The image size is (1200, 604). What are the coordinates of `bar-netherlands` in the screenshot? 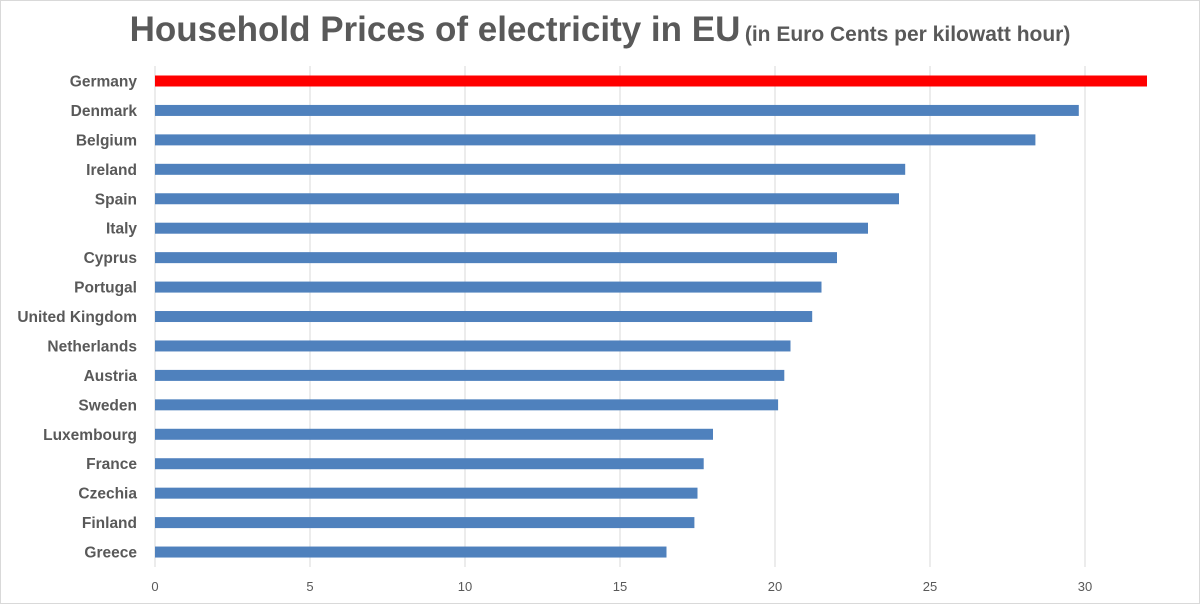 It's located at (473, 346).